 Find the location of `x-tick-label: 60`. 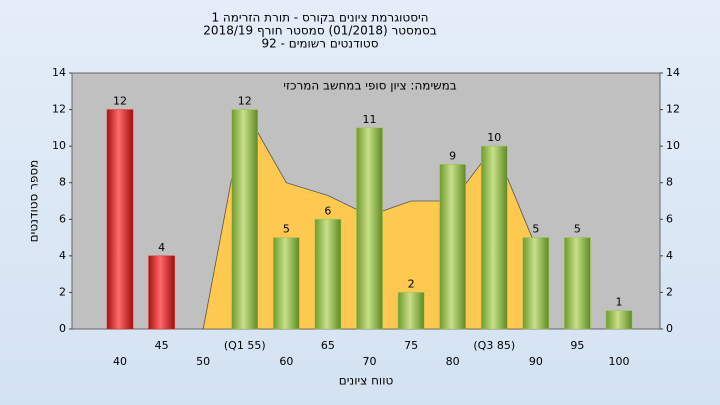

x-tick-label: 60 is located at coordinates (286, 361).